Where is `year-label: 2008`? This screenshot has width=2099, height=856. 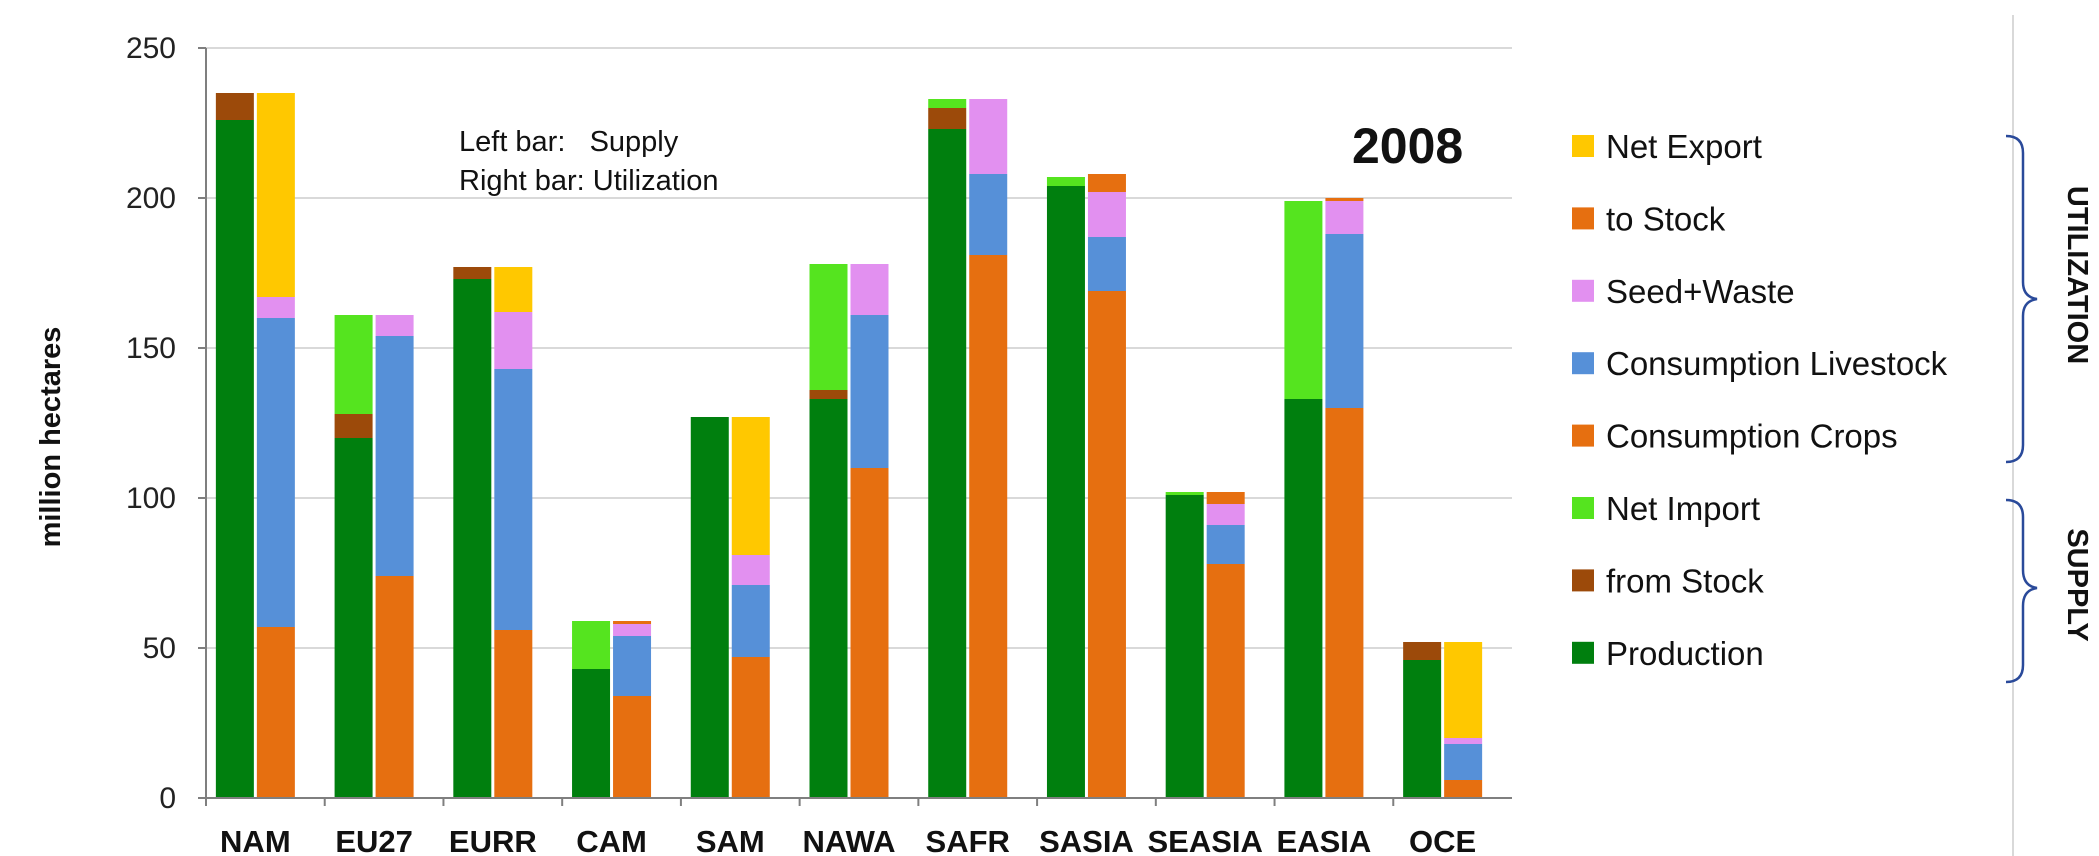
year-label: 2008 is located at coordinates (1407, 146).